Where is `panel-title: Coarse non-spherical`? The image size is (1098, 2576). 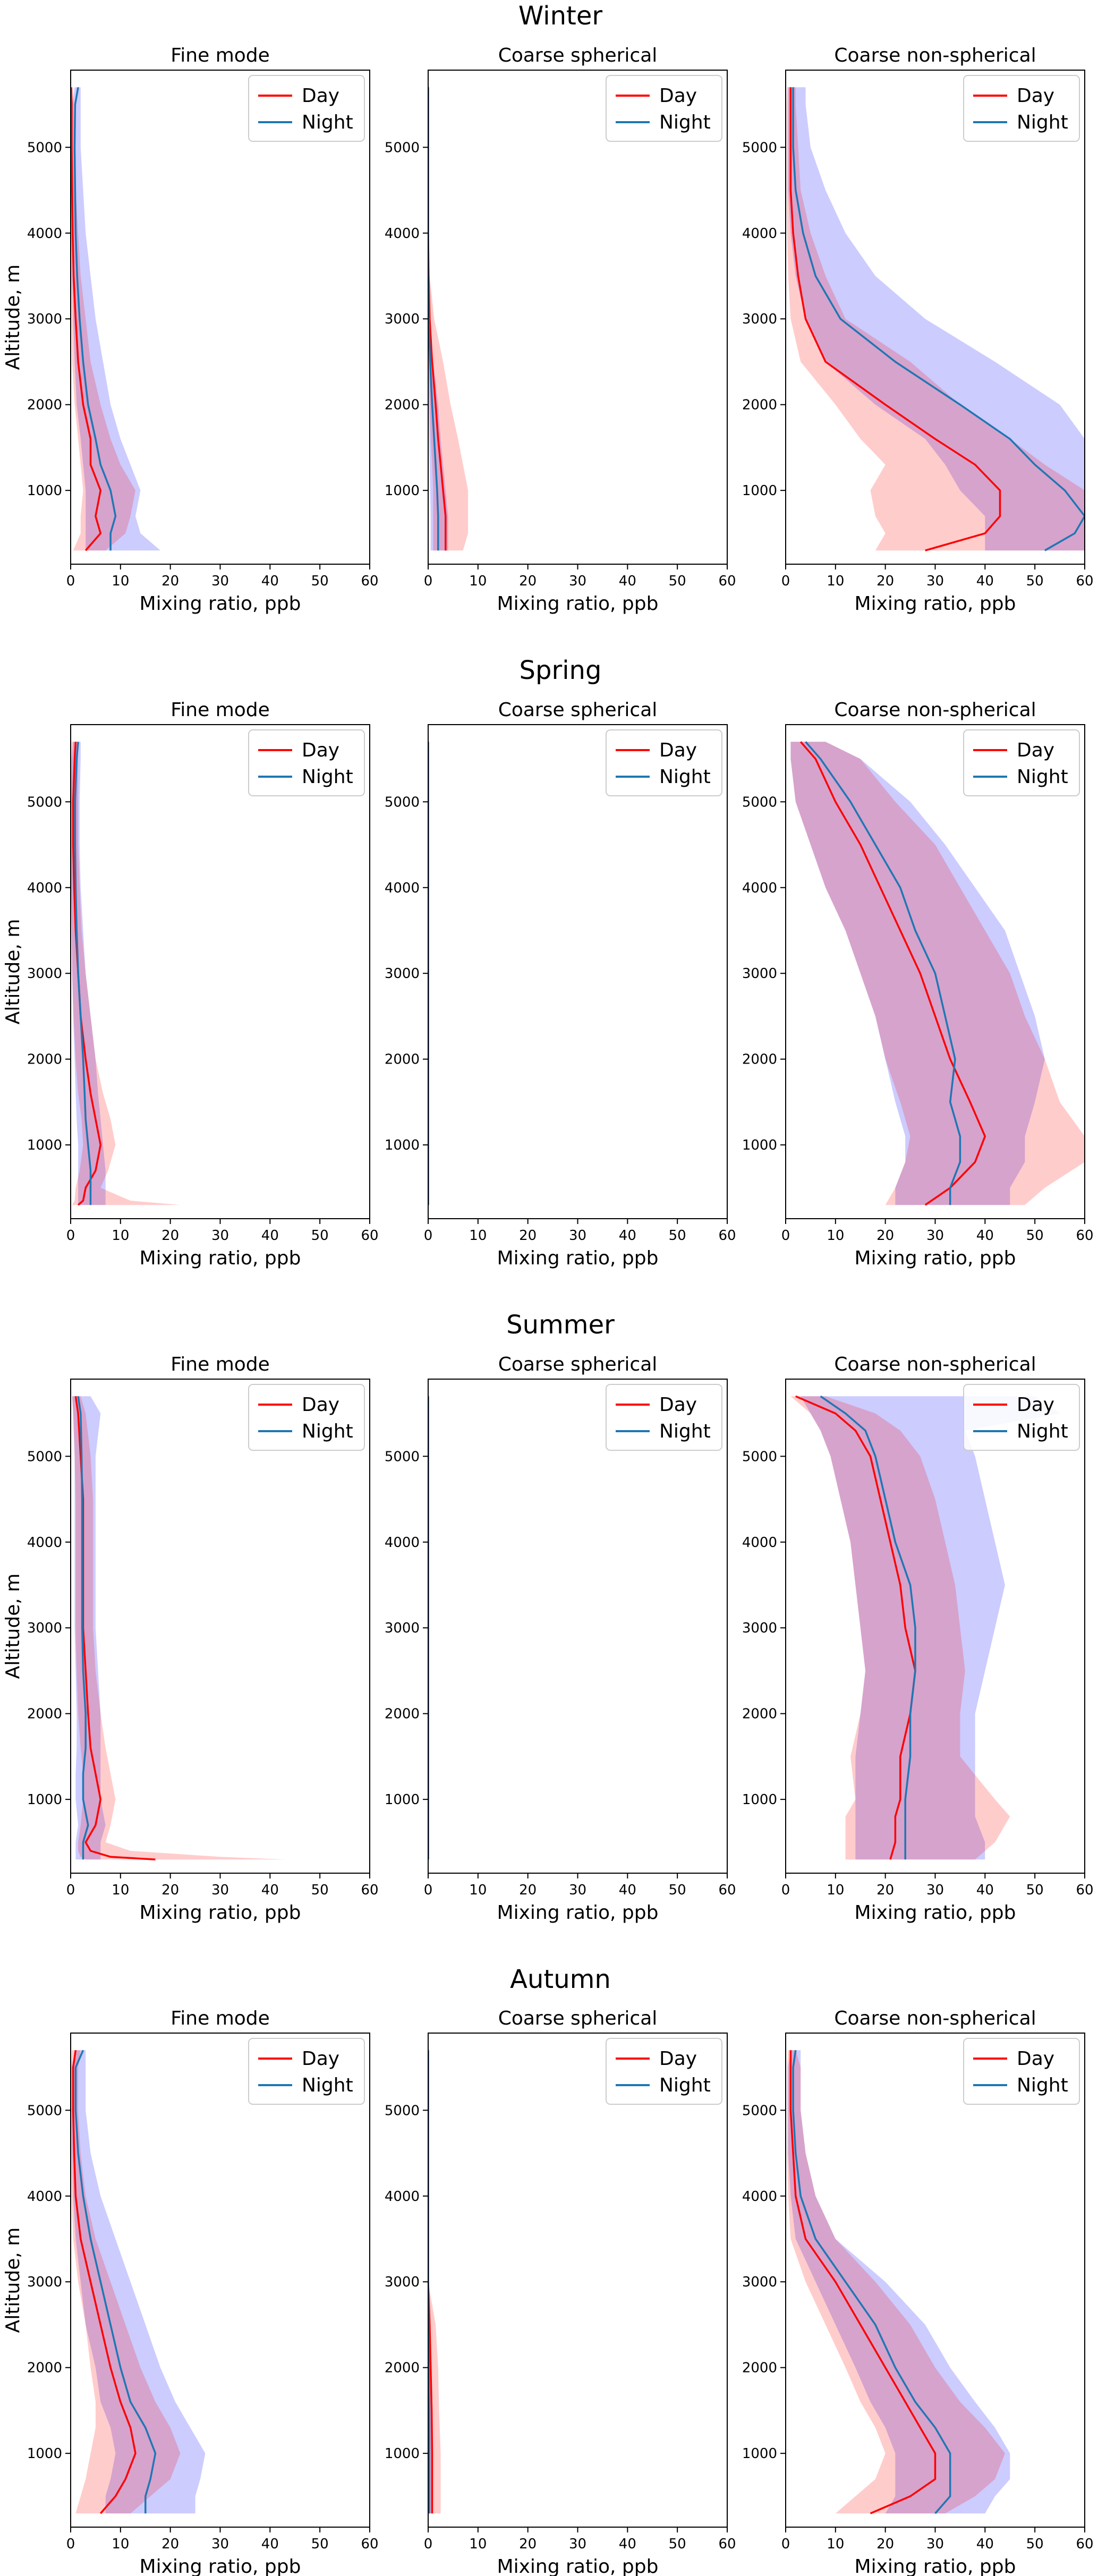
panel-title: Coarse non-spherical is located at coordinates (935, 710).